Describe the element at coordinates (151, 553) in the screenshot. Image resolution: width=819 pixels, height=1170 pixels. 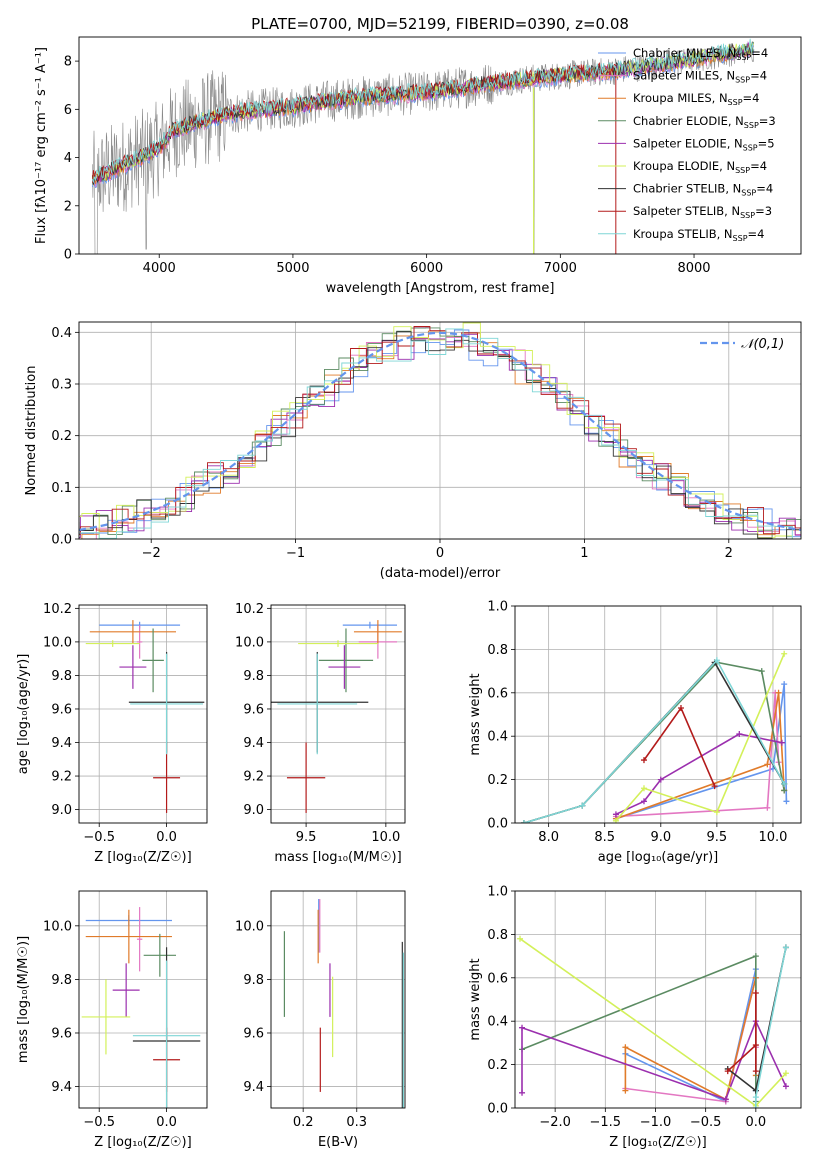
I see `x-tick-label: −2` at that location.